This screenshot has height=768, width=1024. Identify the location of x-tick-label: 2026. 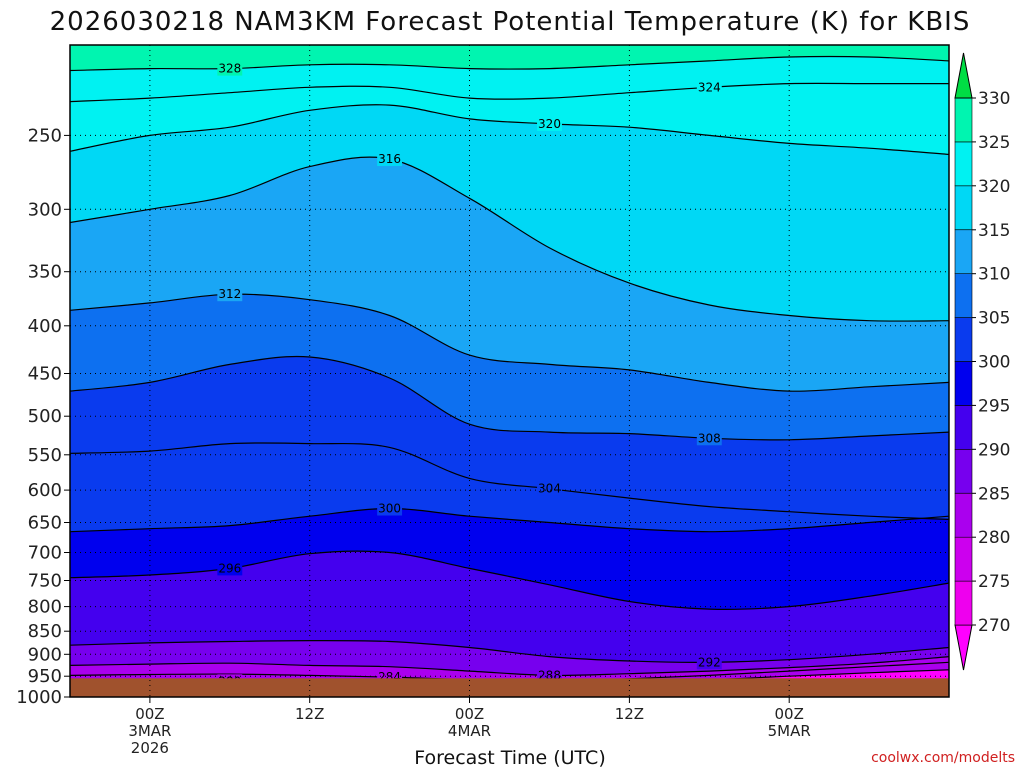
(150, 748).